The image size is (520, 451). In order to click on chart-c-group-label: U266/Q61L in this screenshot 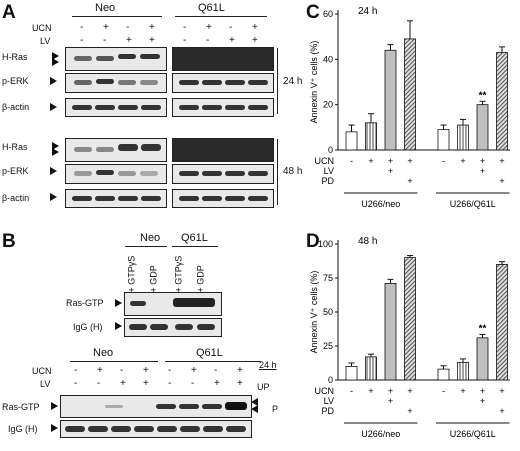, I will do `click(473, 204)`.